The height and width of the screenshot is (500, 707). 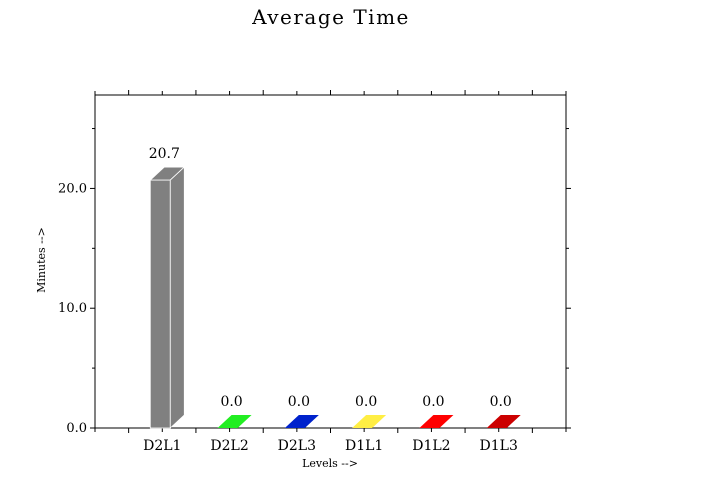 What do you see at coordinates (41, 260) in the screenshot?
I see `y-axis-label: Minutes -->` at bounding box center [41, 260].